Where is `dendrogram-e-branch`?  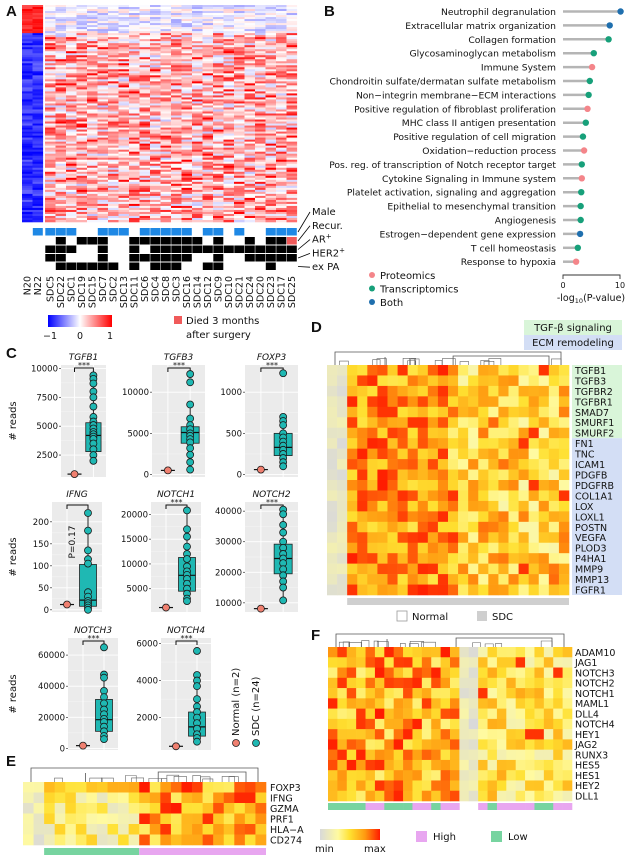 dendrogram-e-branch is located at coordinates (131, 778).